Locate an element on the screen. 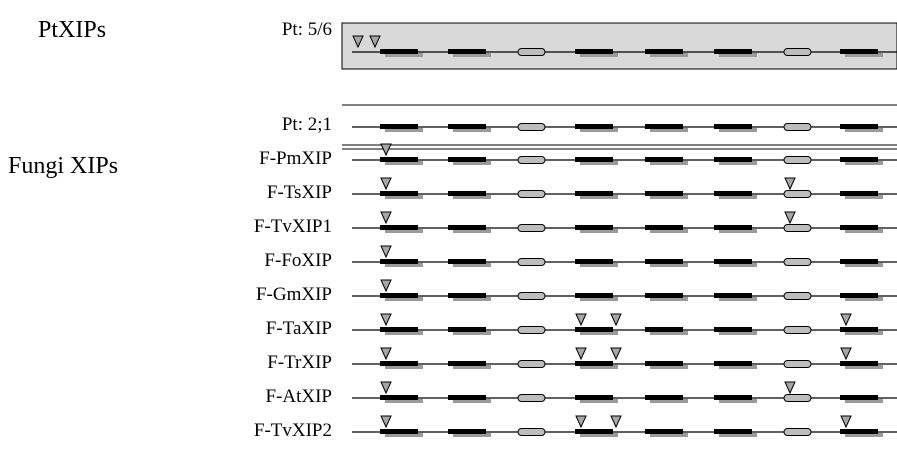 The width and height of the screenshot is (897, 459). row-label: F-TvXIP2 is located at coordinates (292, 430).